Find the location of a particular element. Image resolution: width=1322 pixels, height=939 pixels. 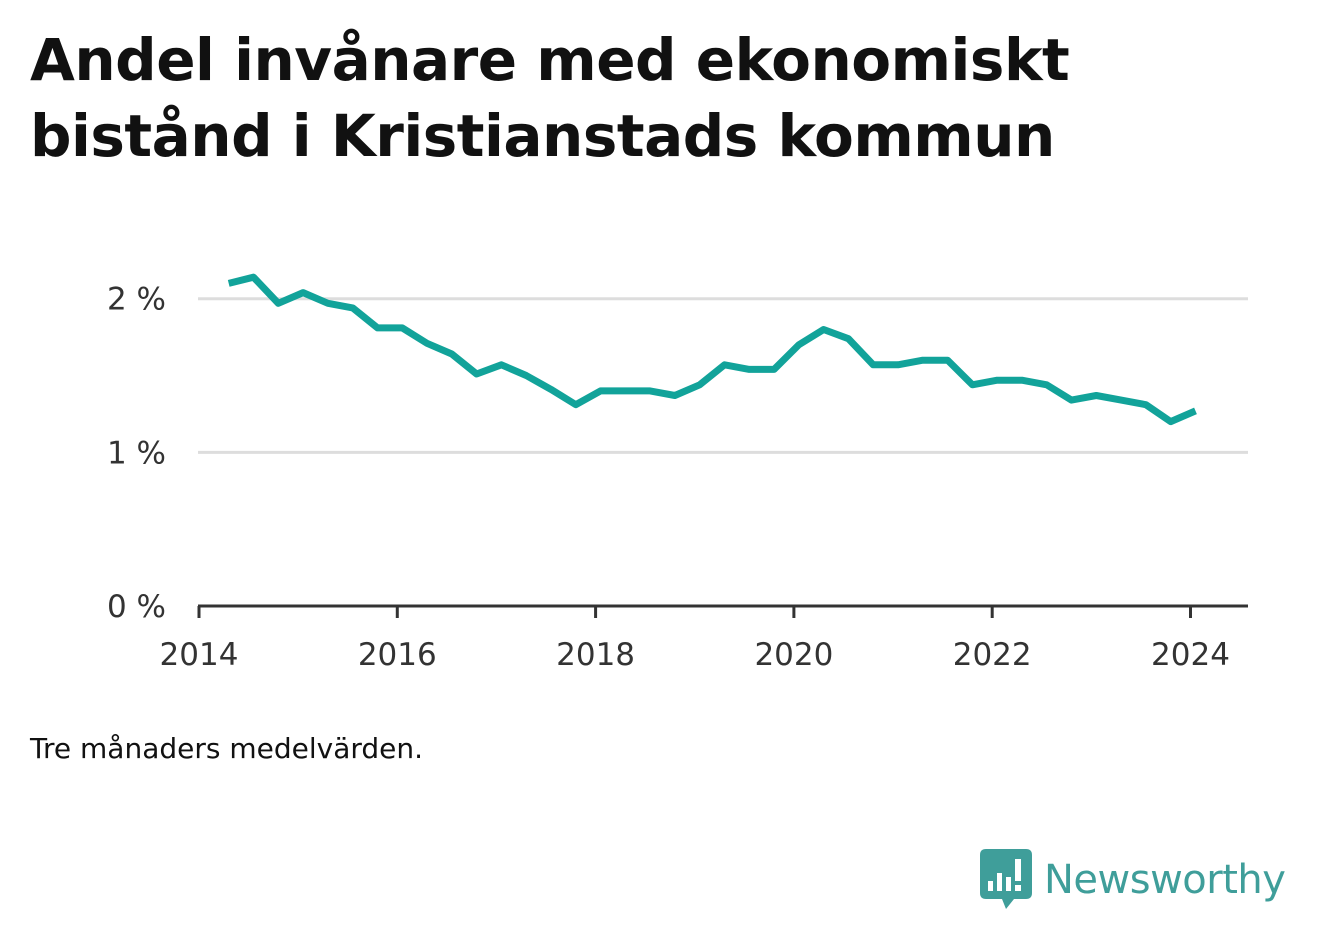

x-tick-label: 2024 is located at coordinates (1190, 655).